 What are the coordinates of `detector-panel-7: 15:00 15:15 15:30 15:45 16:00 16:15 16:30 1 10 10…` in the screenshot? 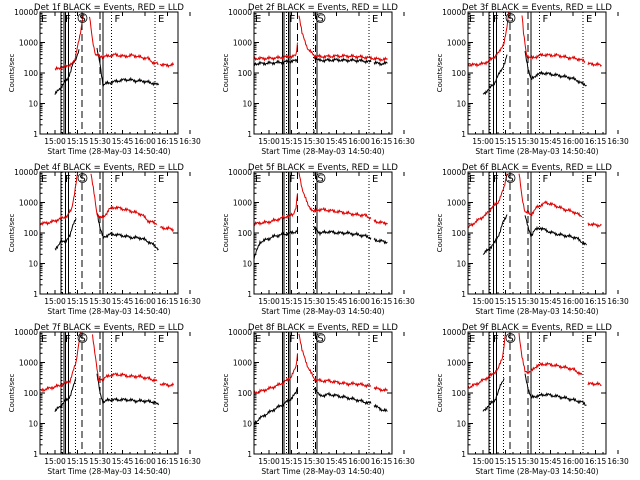 It's located at (104, 399).